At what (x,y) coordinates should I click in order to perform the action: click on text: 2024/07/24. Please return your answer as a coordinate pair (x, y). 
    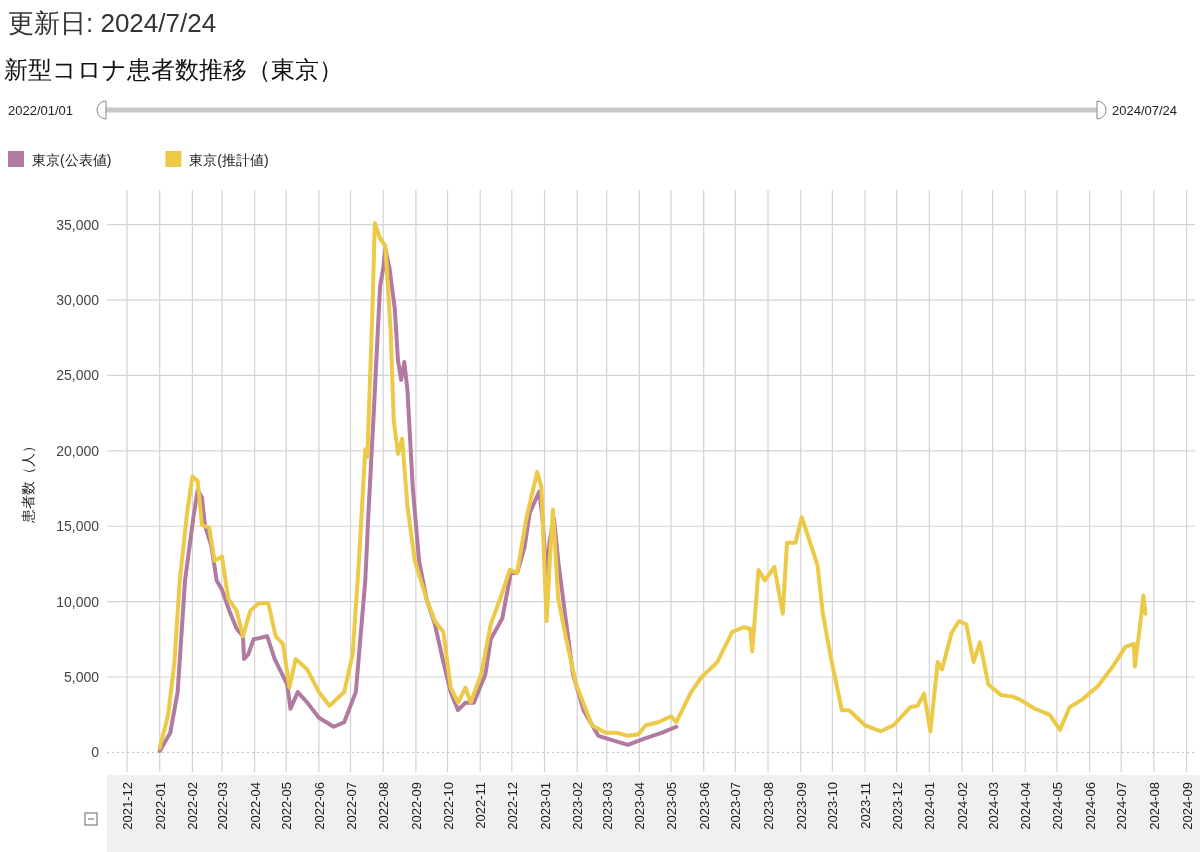
    Looking at the image, I should click on (1145, 110).